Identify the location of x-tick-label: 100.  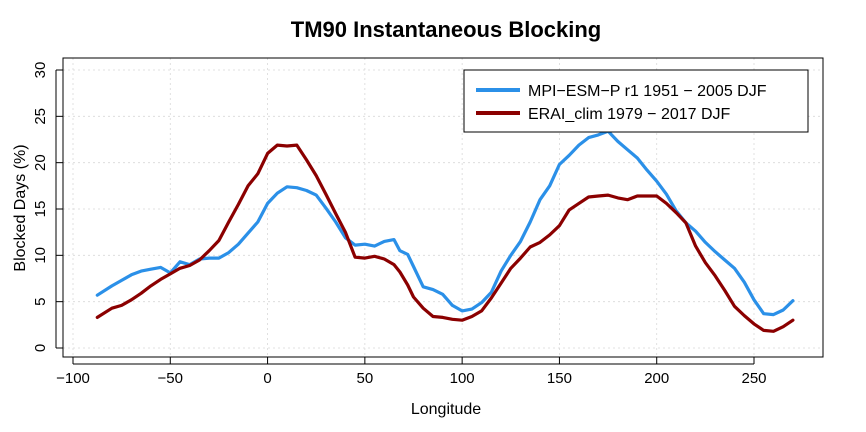
(462, 378).